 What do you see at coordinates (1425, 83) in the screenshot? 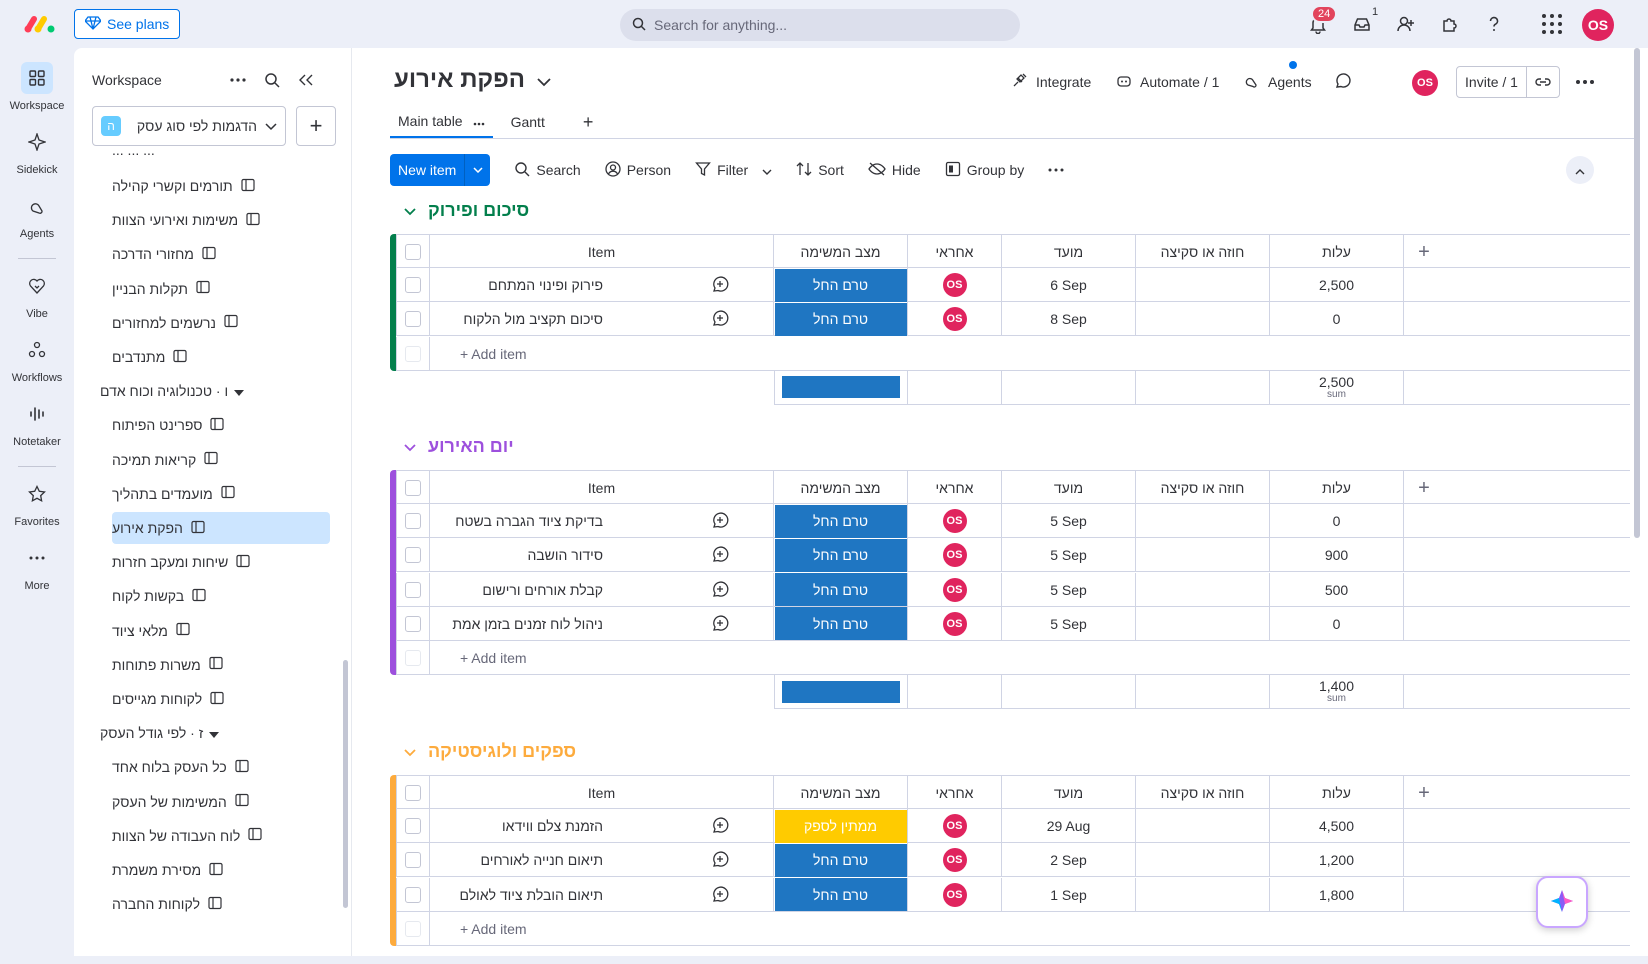
I see `board-owner-avatar: OS` at bounding box center [1425, 83].